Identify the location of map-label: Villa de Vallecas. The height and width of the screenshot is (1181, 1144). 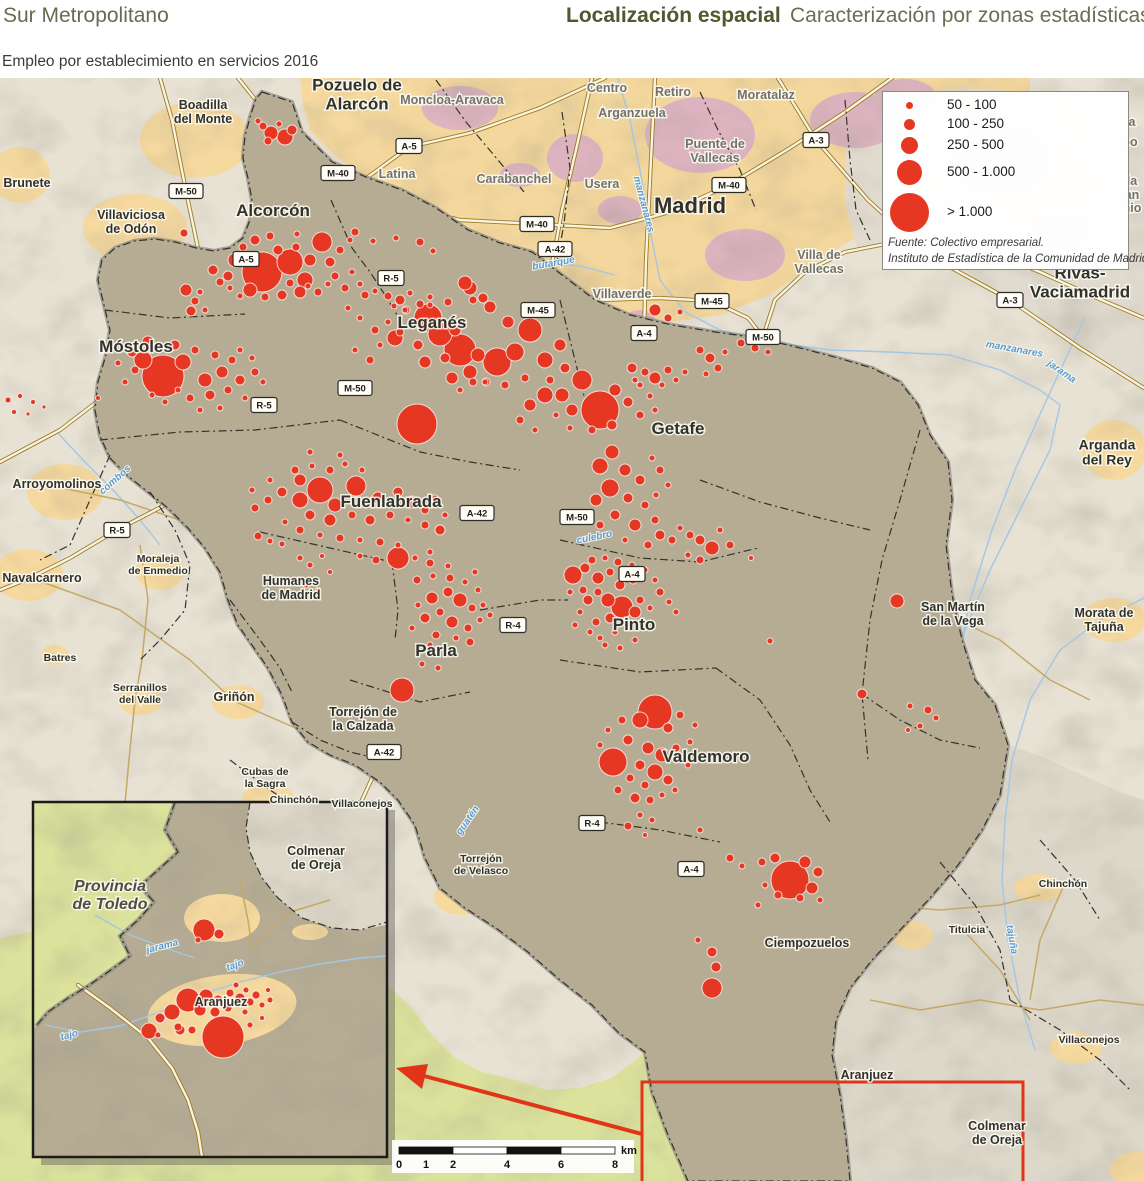
(818, 262).